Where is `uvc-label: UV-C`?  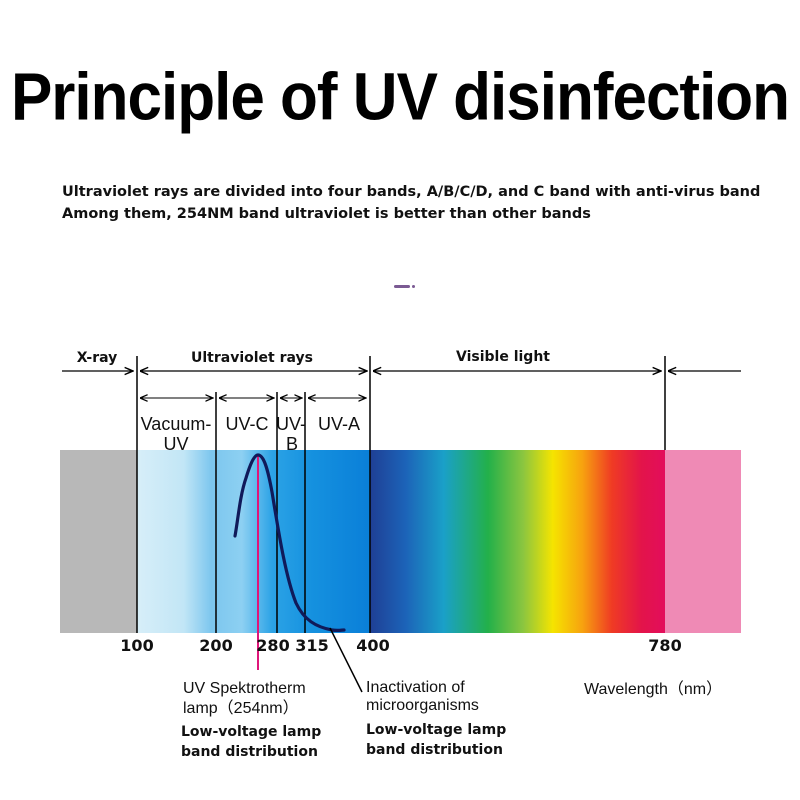
uvc-label: UV-C is located at coordinates (246, 424).